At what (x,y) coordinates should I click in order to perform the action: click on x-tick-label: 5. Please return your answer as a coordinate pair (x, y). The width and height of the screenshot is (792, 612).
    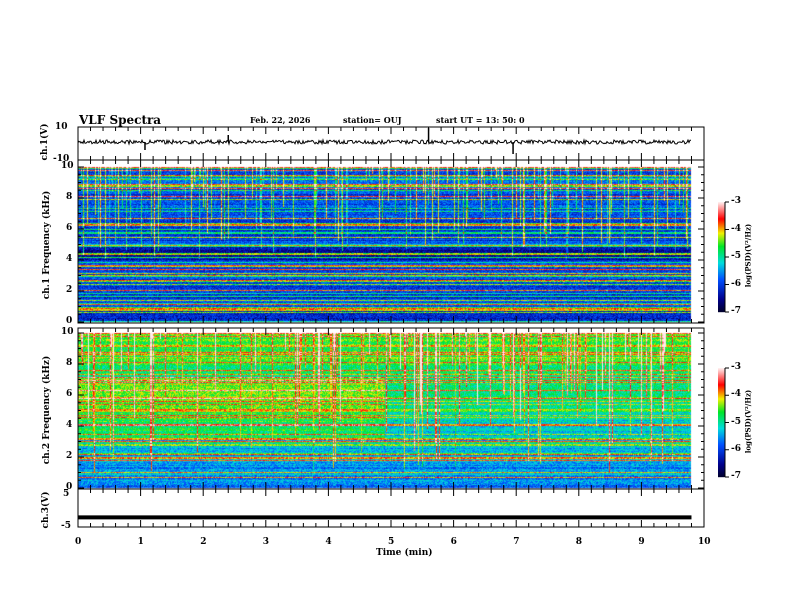
    Looking at the image, I should click on (391, 542).